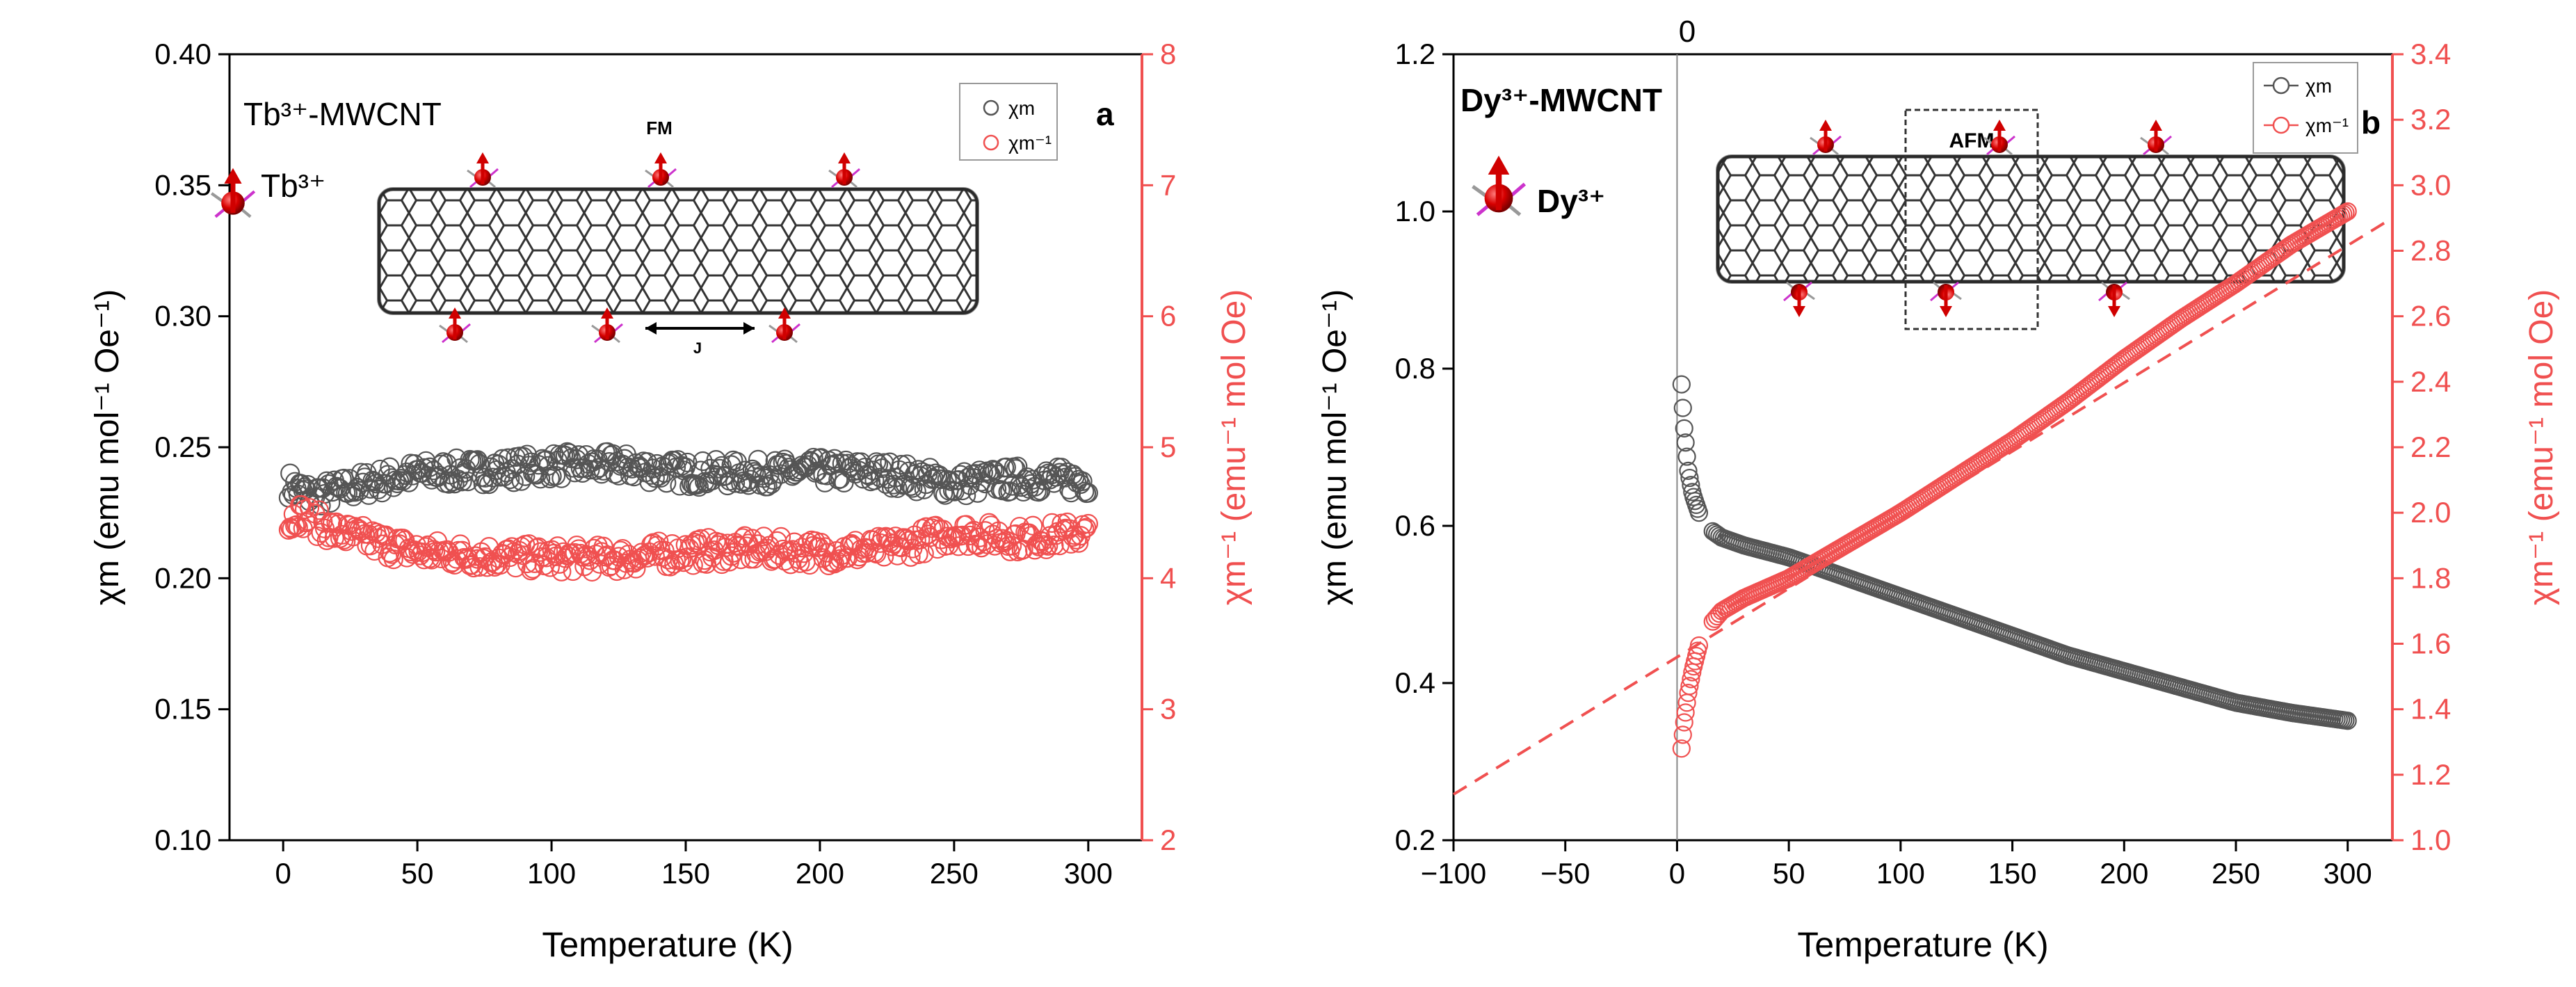 The image size is (2576, 987). Describe the element at coordinates (1168, 840) in the screenshot. I see `y-right-tick-label: 2` at that location.